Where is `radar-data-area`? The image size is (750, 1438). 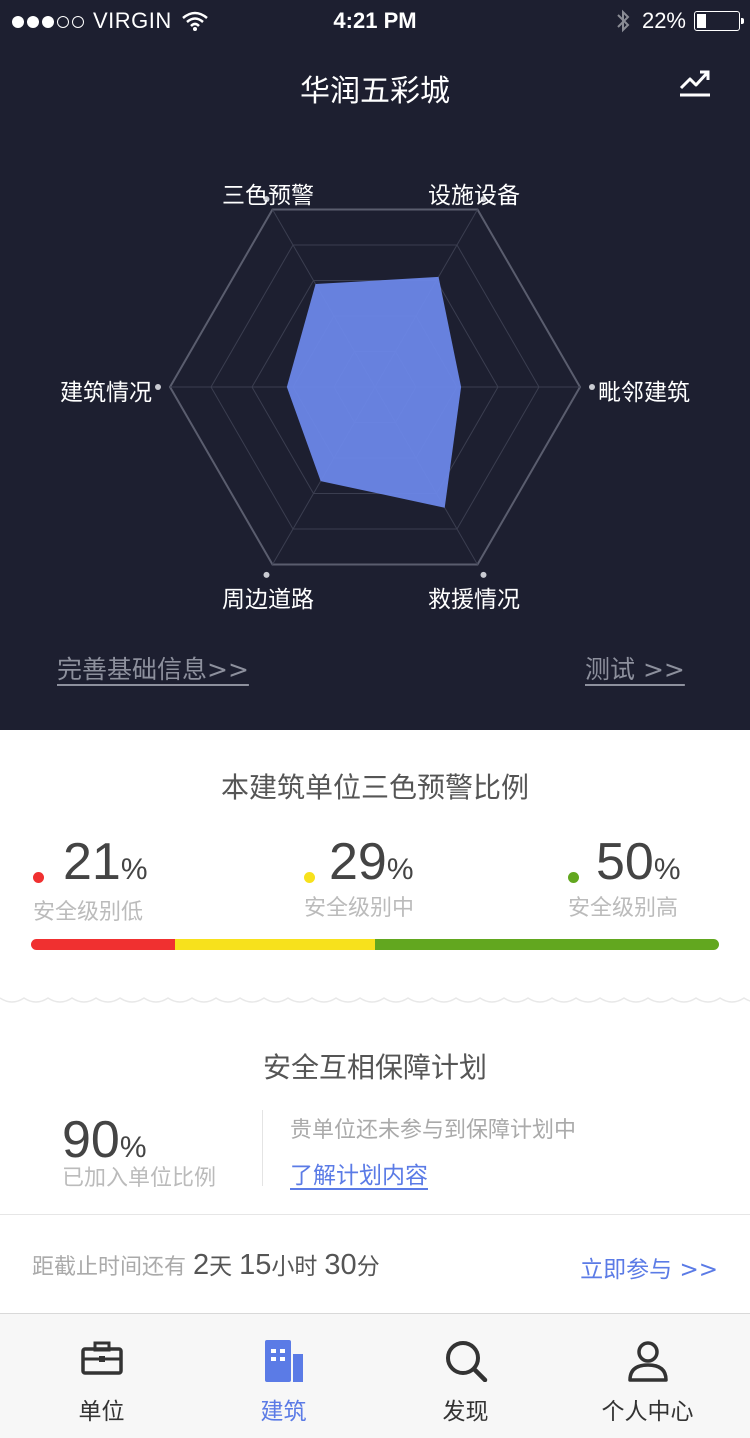 radar-data-area is located at coordinates (374, 392).